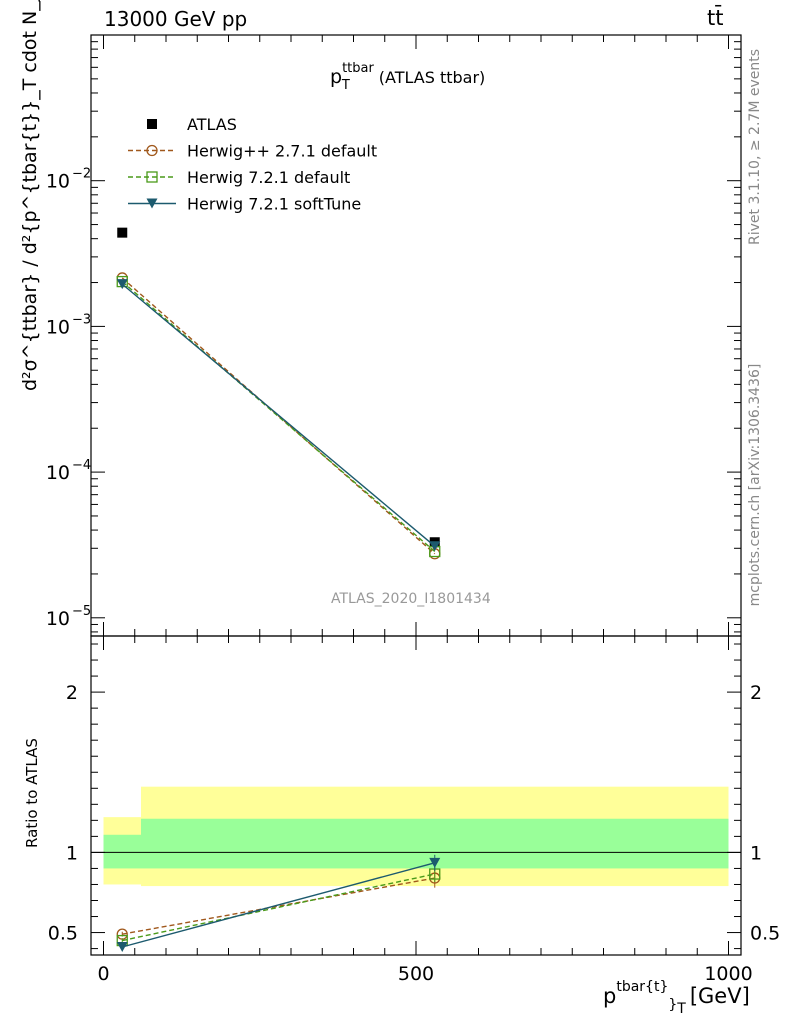 The image size is (786, 1024). What do you see at coordinates (103, 974) in the screenshot?
I see `x-tick-label: 0` at bounding box center [103, 974].